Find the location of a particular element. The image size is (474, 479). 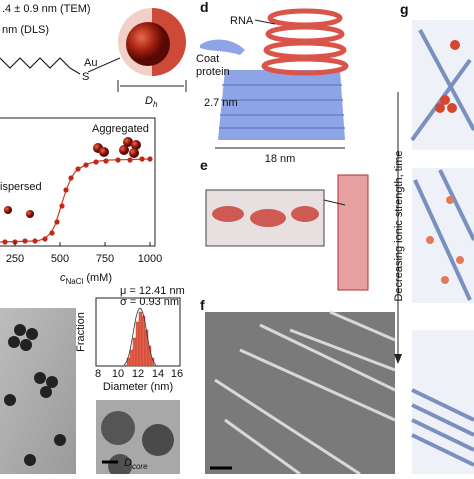

tem-image is located at coordinates (38, 391).